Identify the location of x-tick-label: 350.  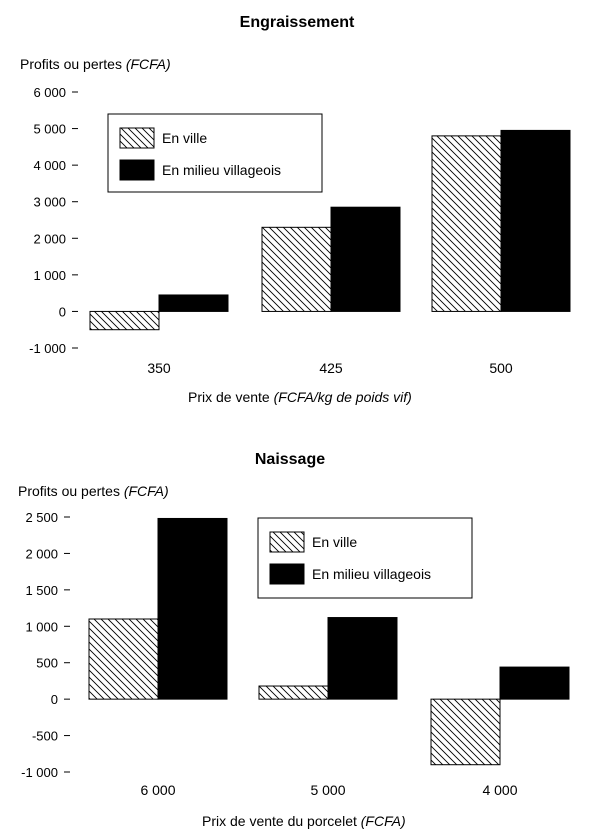
(159, 368).